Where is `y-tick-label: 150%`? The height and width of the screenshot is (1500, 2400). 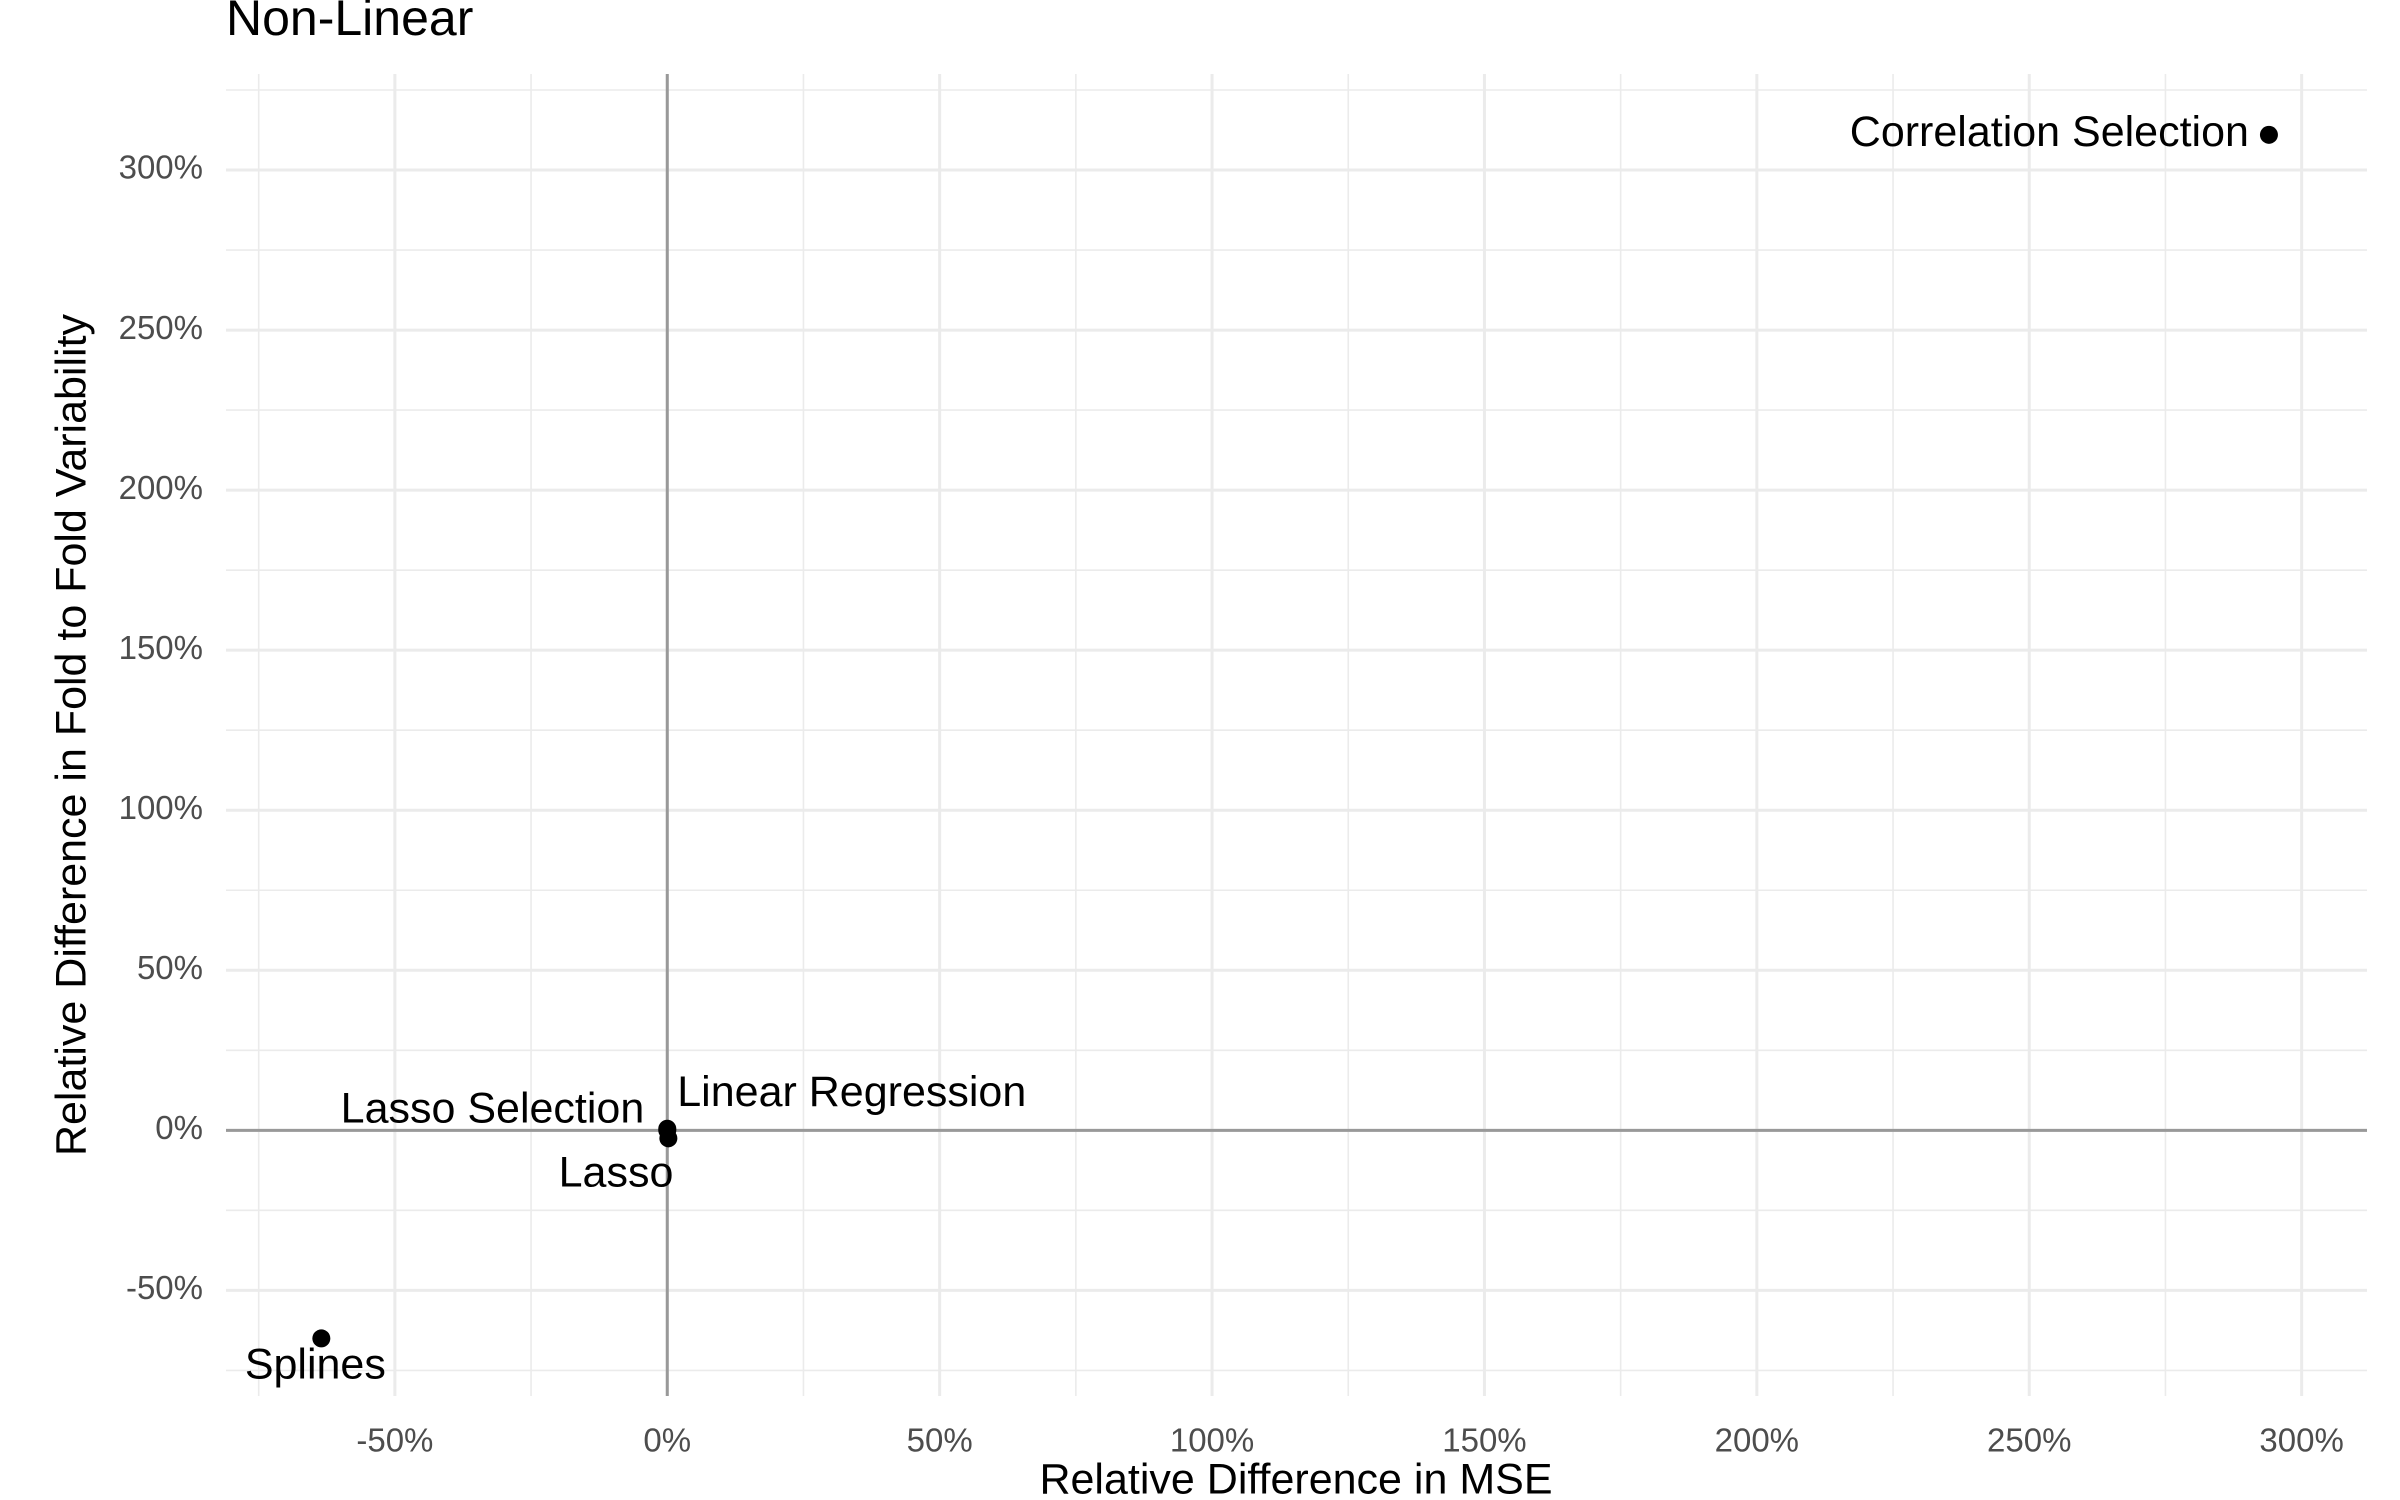
y-tick-label: 150% is located at coordinates (161, 647).